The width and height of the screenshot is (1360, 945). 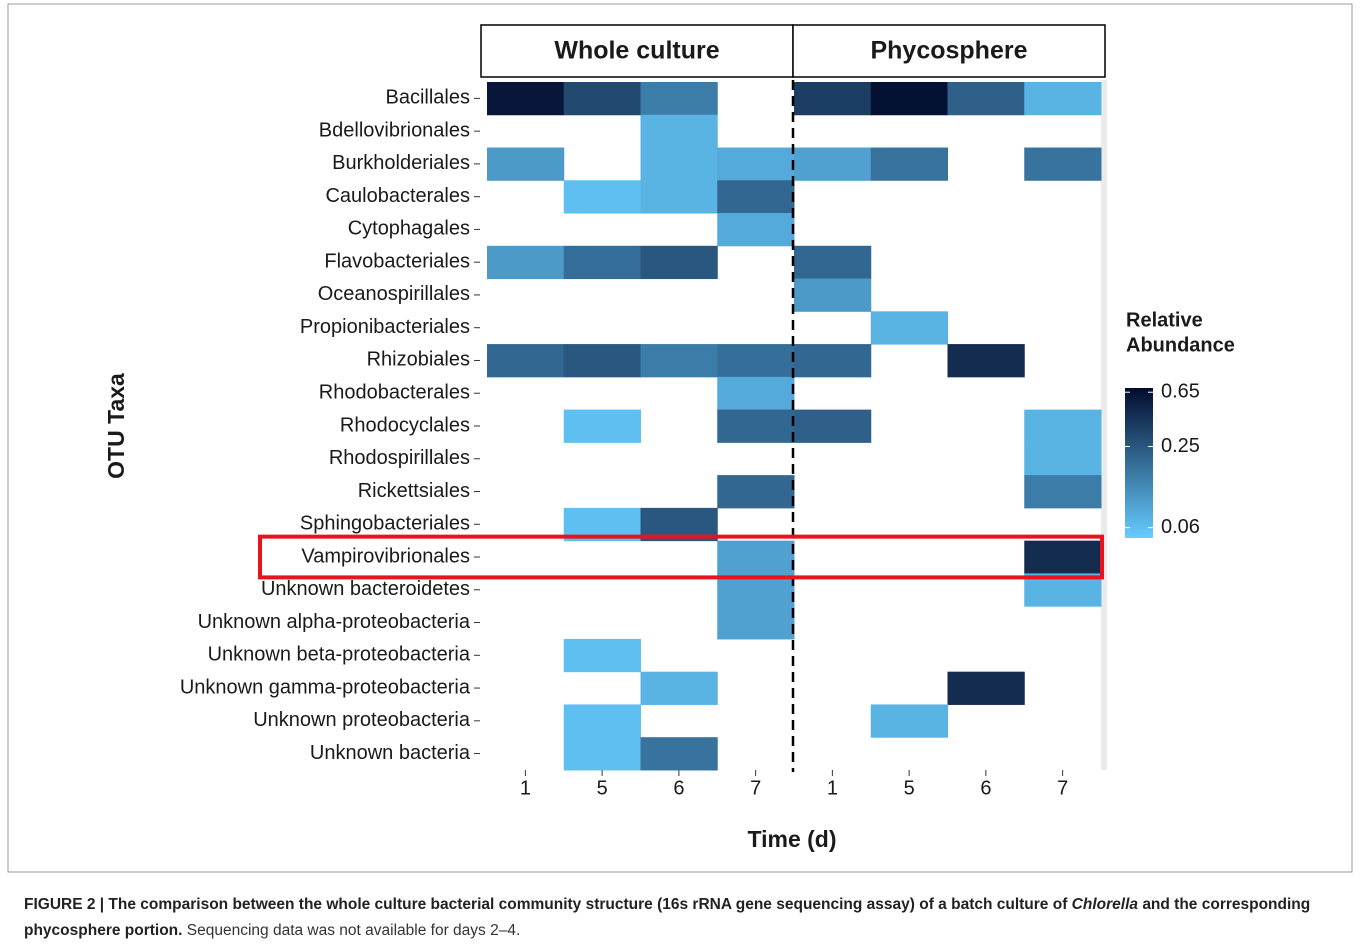 I want to click on colorbar, so click(x=1139, y=463).